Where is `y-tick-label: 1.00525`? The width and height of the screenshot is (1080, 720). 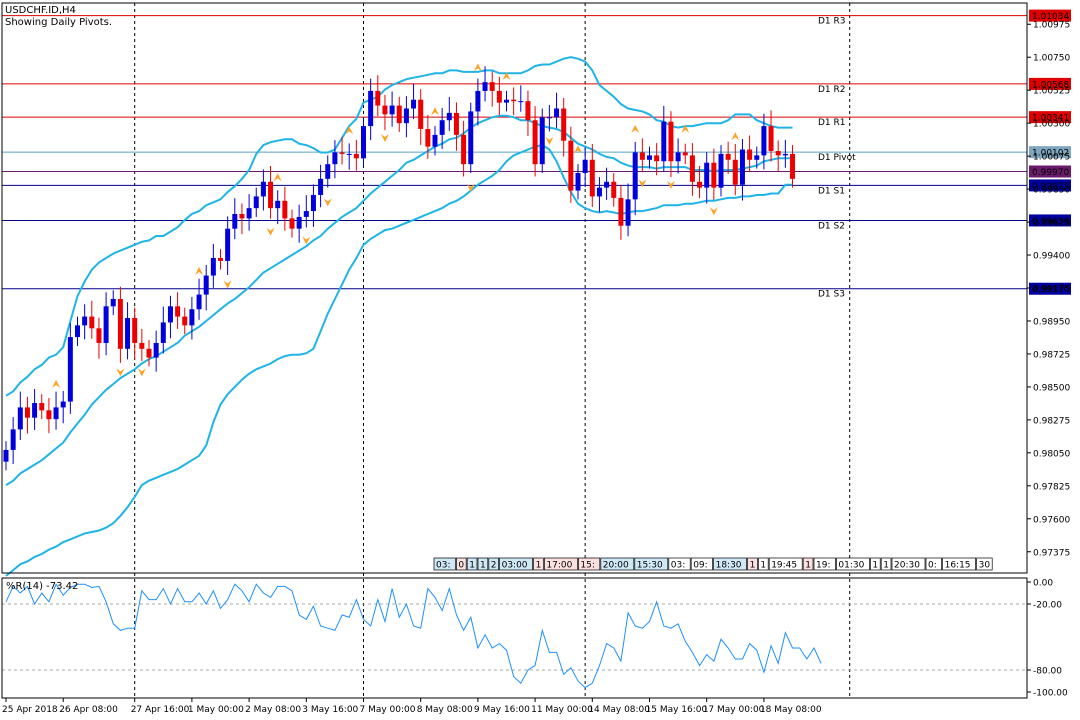 y-tick-label: 1.00525 is located at coordinates (1051, 92).